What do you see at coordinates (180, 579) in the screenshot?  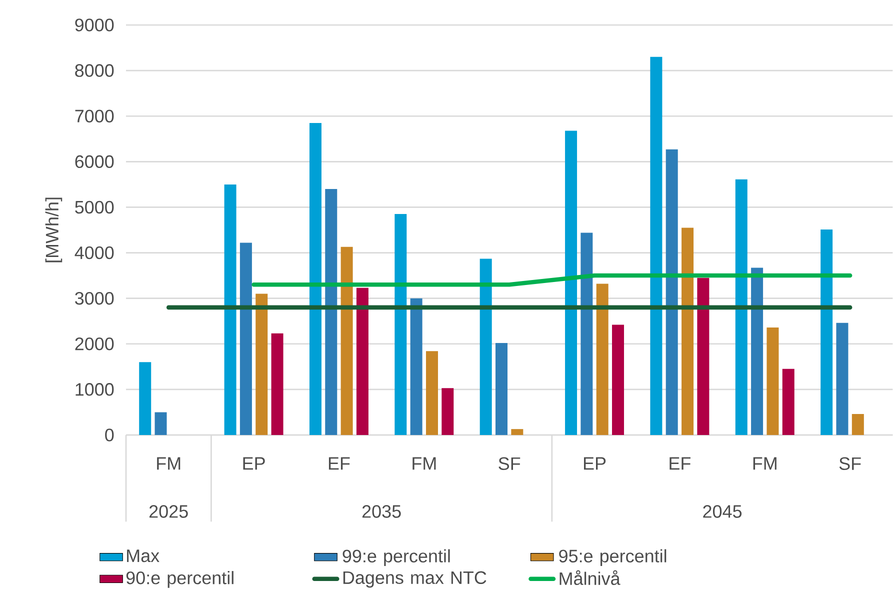 I see `legend-label: 90:e percentil` at bounding box center [180, 579].